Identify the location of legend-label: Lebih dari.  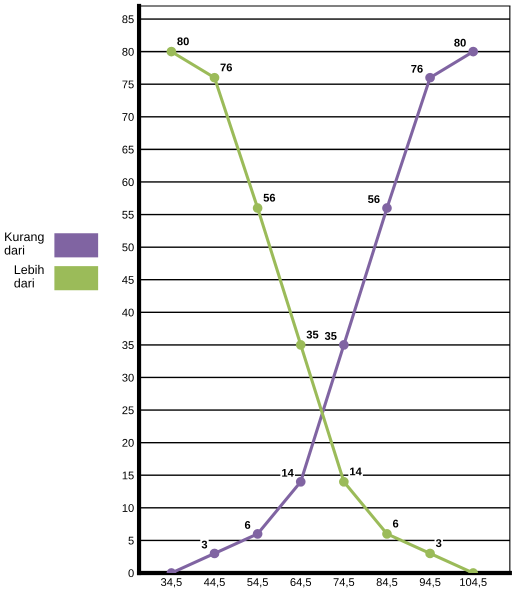
(29, 276).